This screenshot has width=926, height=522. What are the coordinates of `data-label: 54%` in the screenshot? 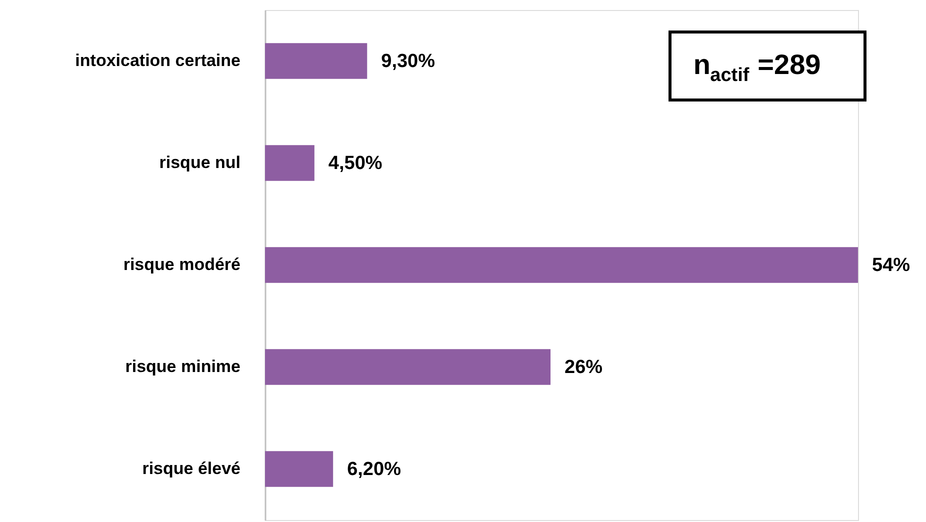 It's located at (891, 265).